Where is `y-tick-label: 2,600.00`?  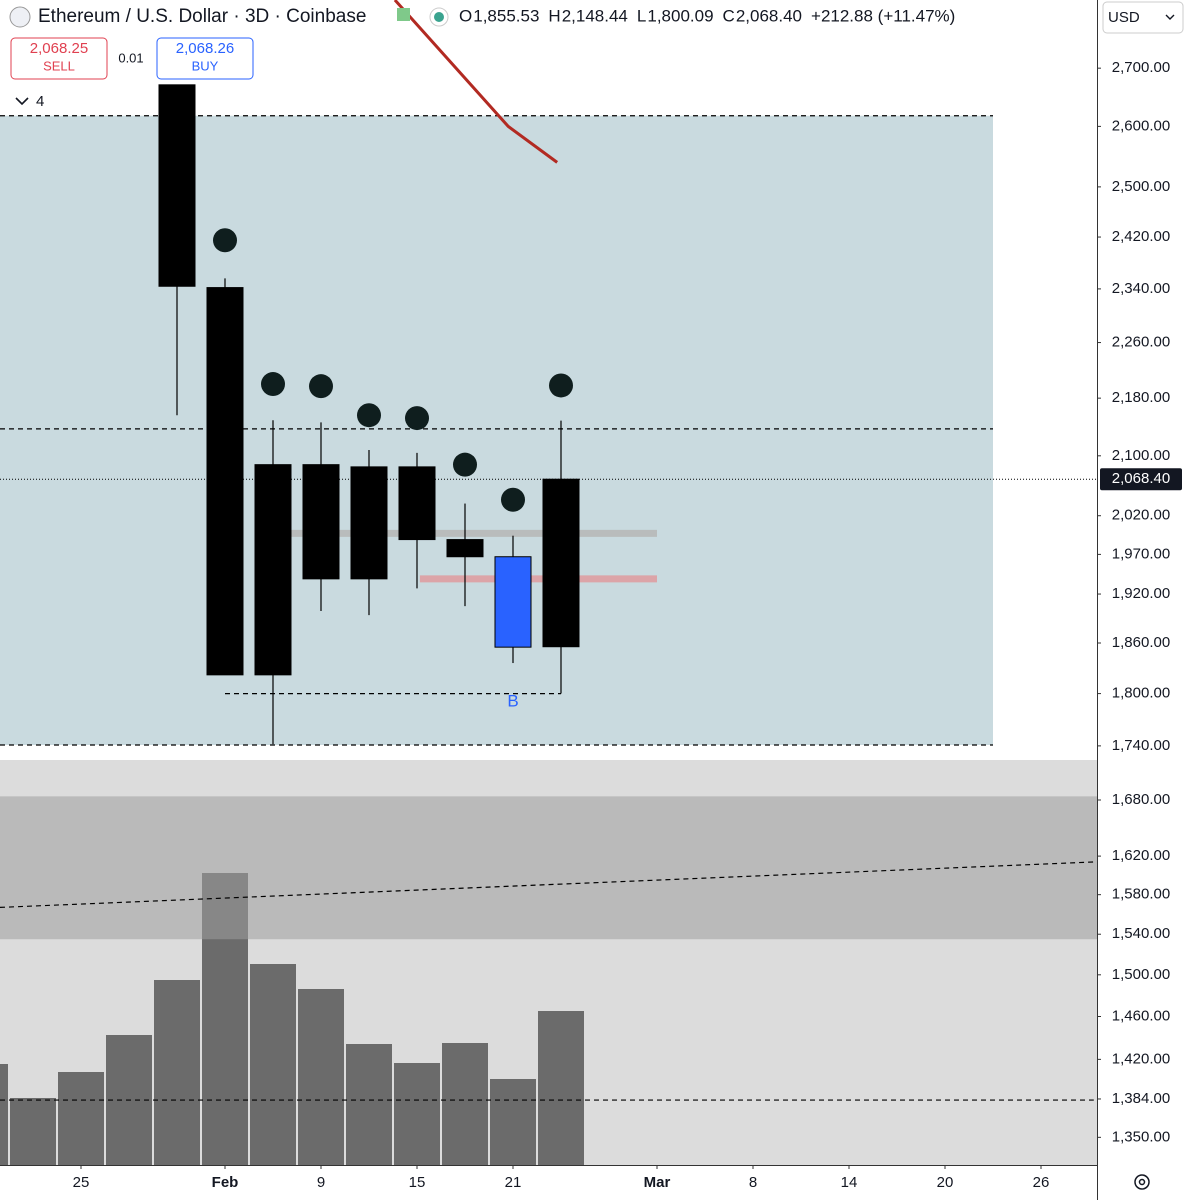 y-tick-label: 2,600.00 is located at coordinates (1141, 125).